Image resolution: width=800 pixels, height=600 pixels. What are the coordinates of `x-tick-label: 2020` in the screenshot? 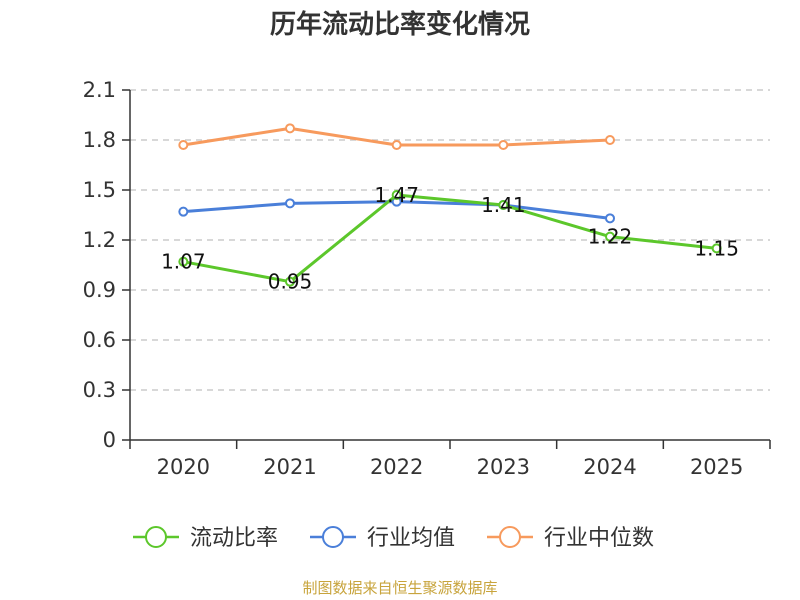 It's located at (183, 467).